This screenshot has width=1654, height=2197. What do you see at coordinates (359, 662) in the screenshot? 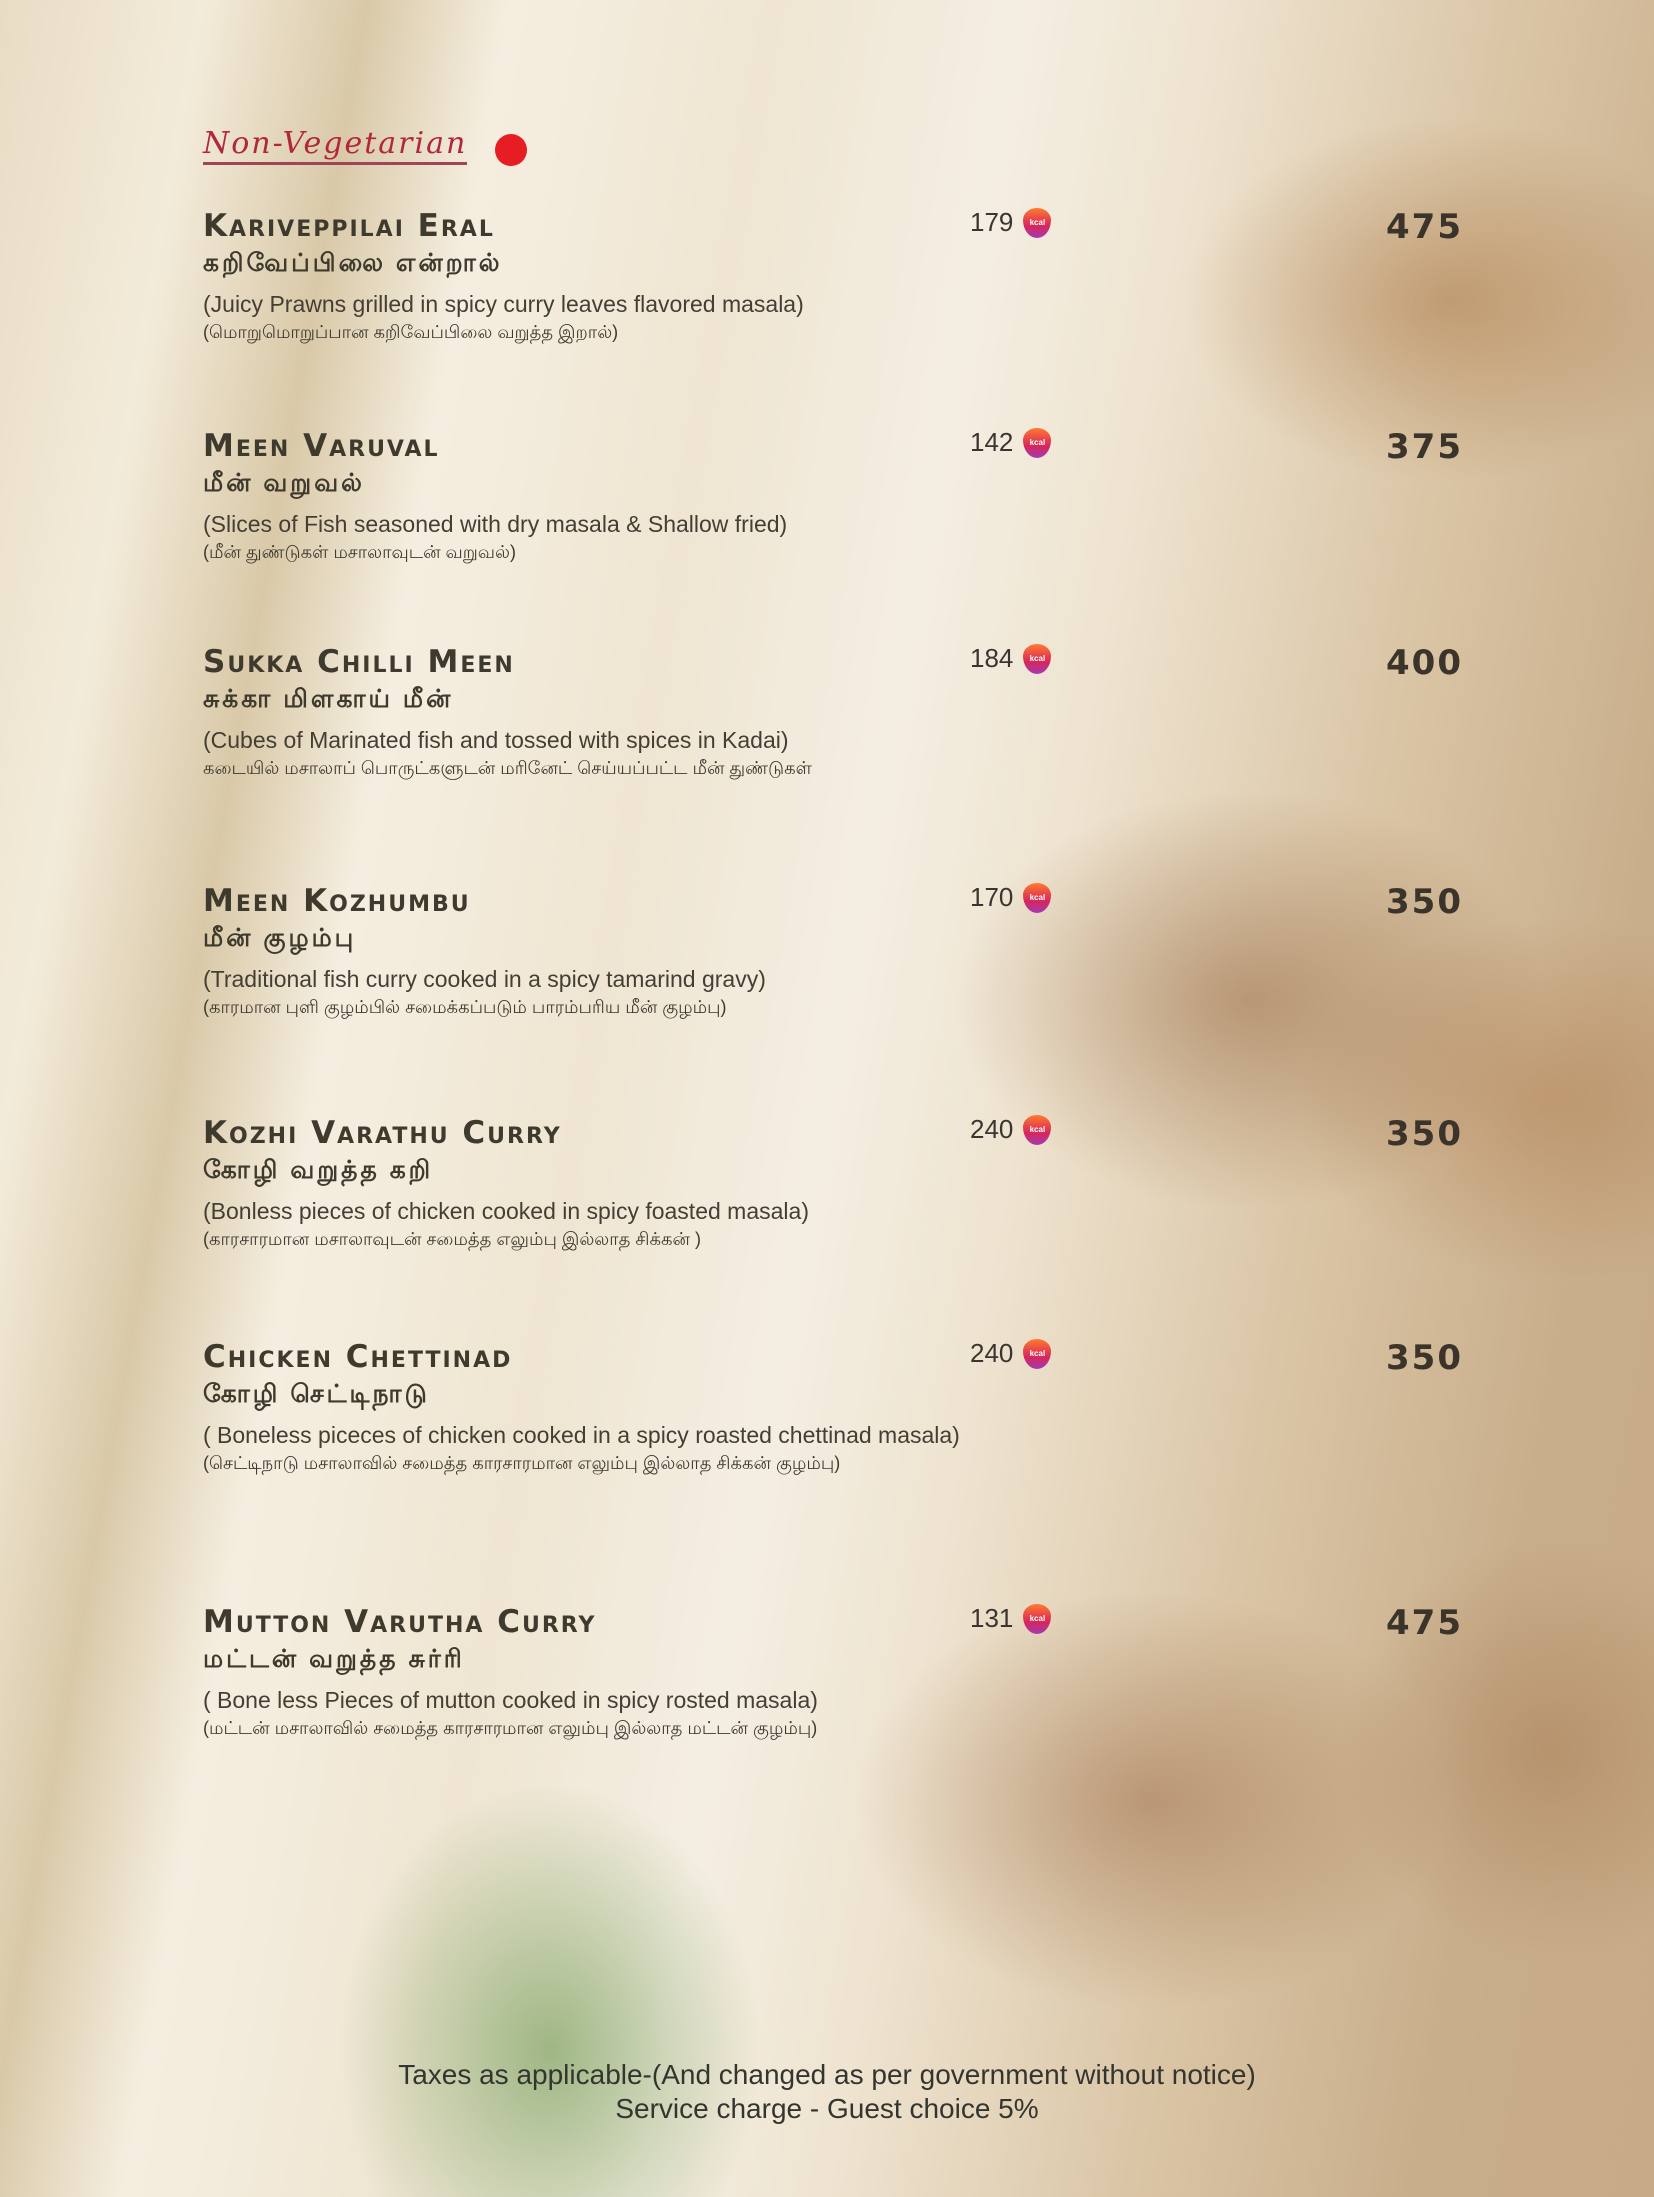
I see `item-name: Sukka Chilli Meen` at bounding box center [359, 662].